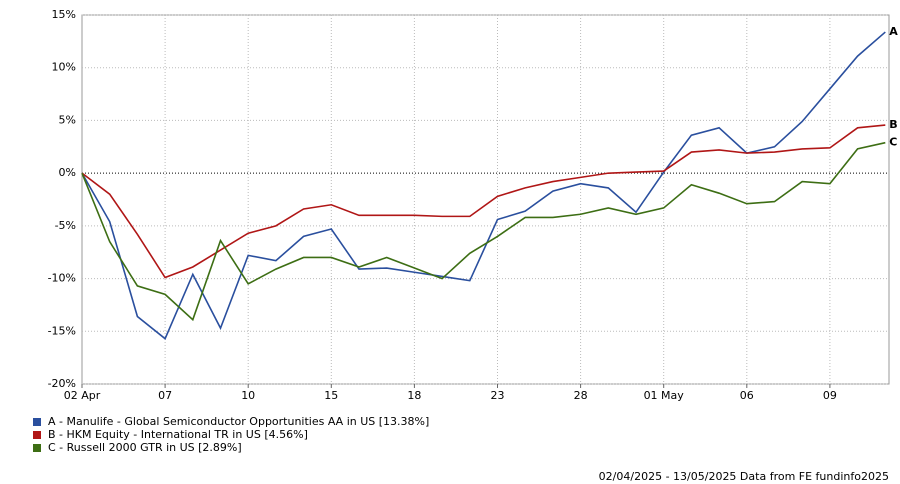 This screenshot has width=900, height=484. Describe the element at coordinates (498, 395) in the screenshot. I see `x-tick-label: 23` at that location.